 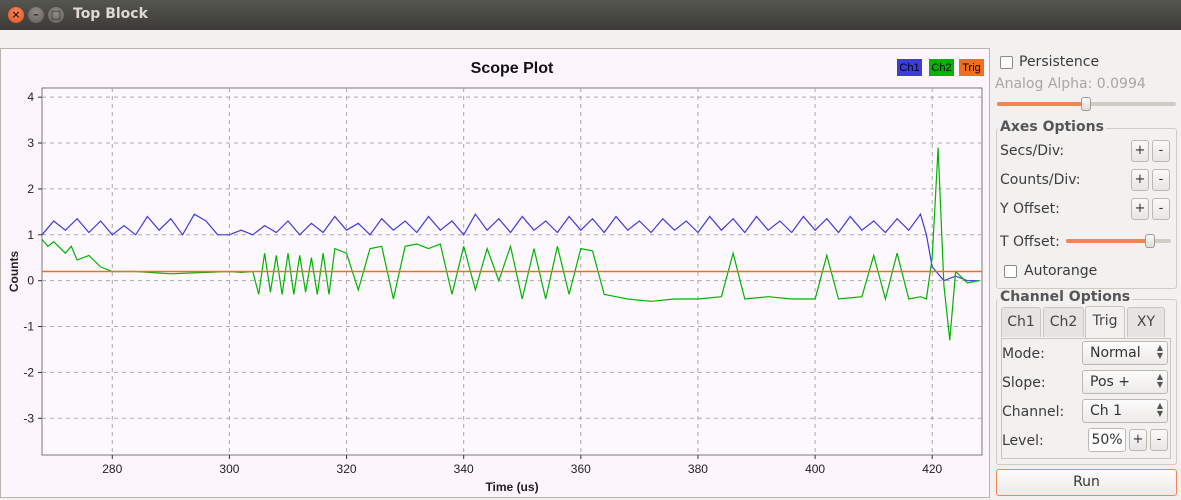 What do you see at coordinates (229, 469) in the screenshot?
I see `x-tick-label: 300` at bounding box center [229, 469].